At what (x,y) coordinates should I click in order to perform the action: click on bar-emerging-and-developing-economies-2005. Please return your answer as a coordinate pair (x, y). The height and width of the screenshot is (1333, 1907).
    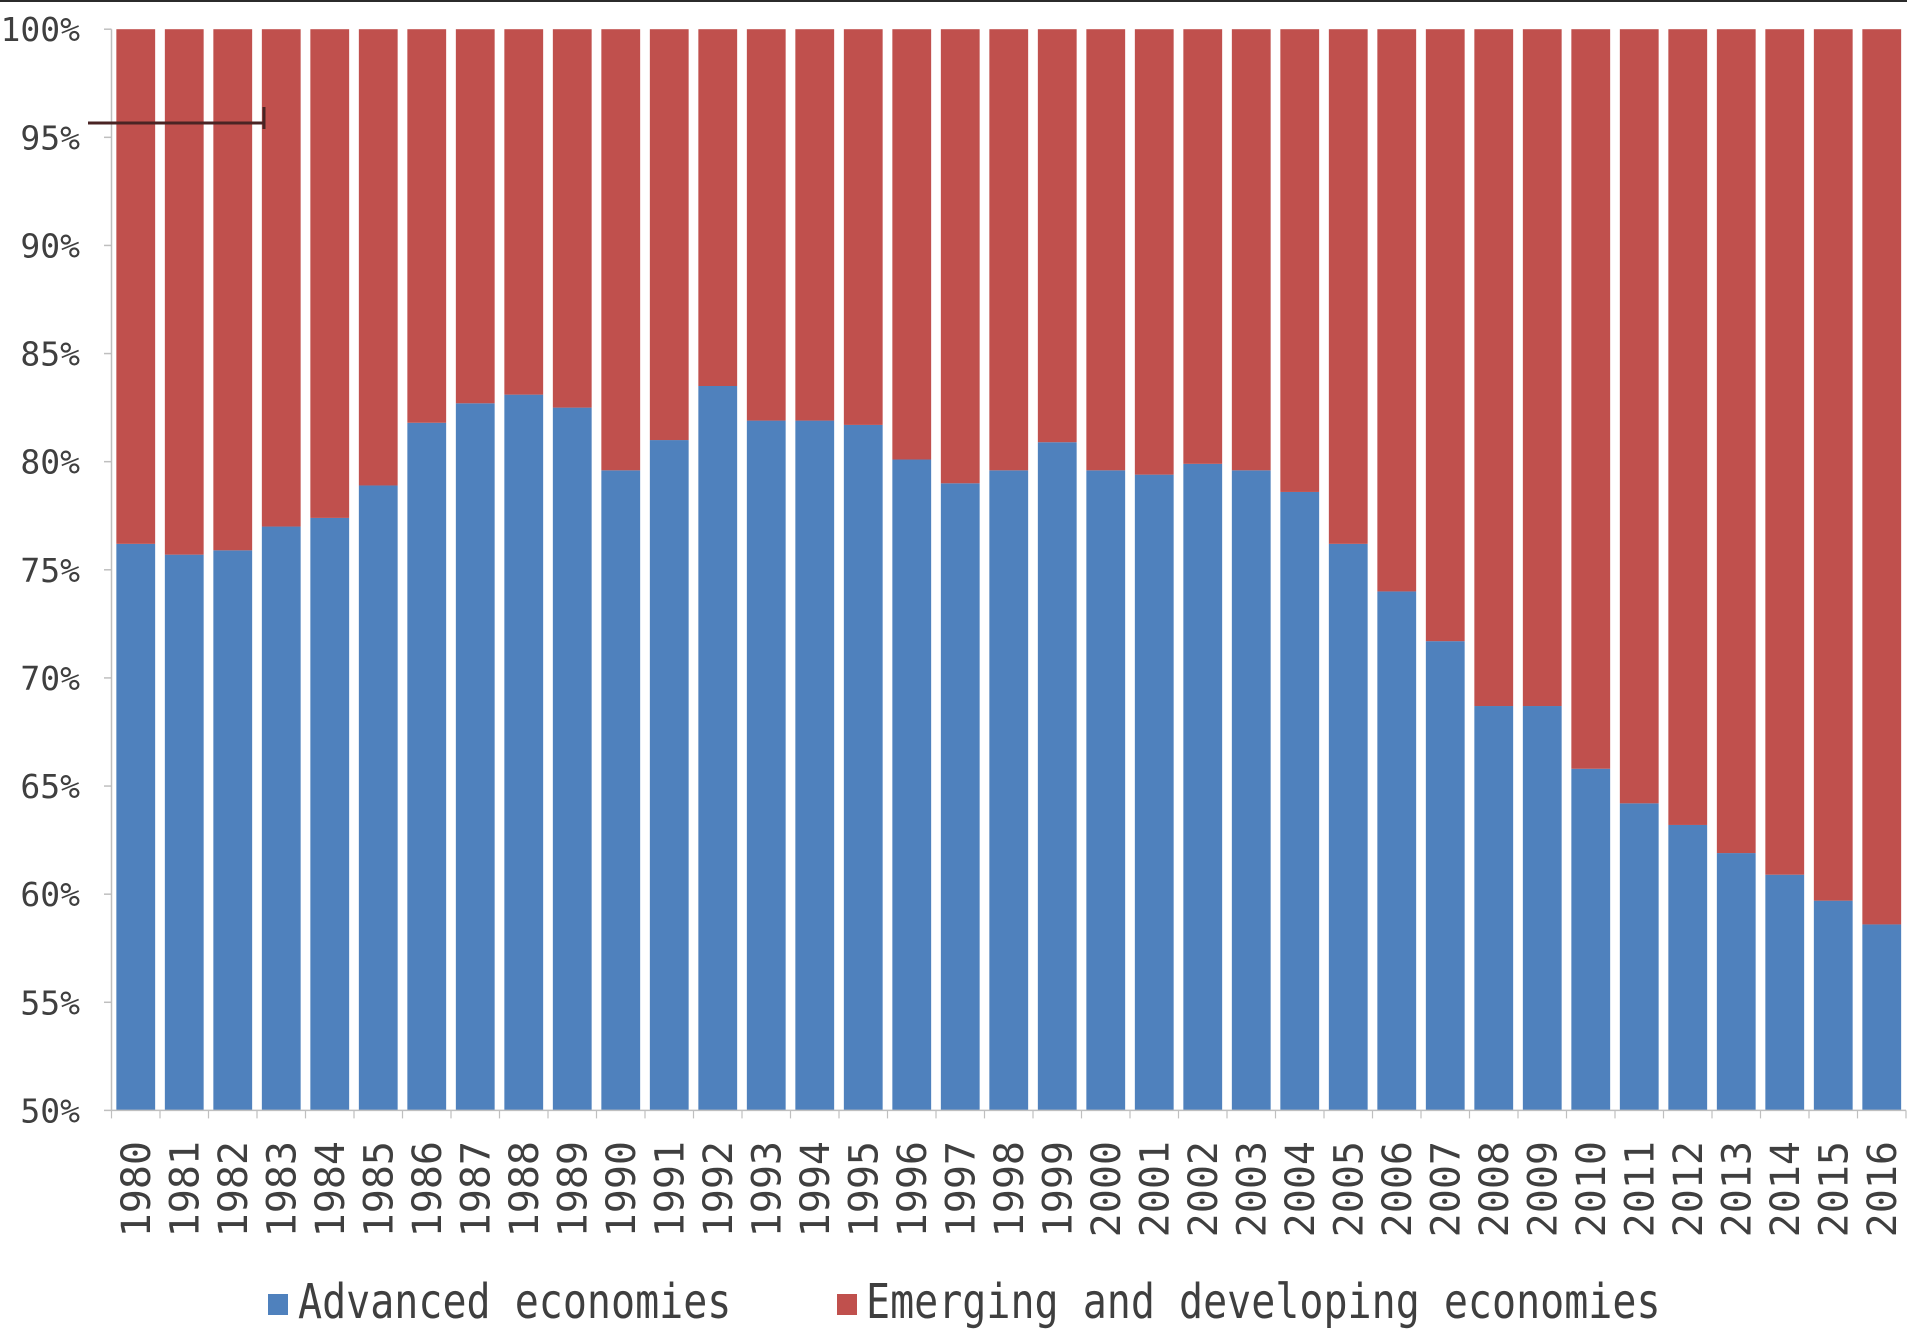
    Looking at the image, I should click on (1348, 286).